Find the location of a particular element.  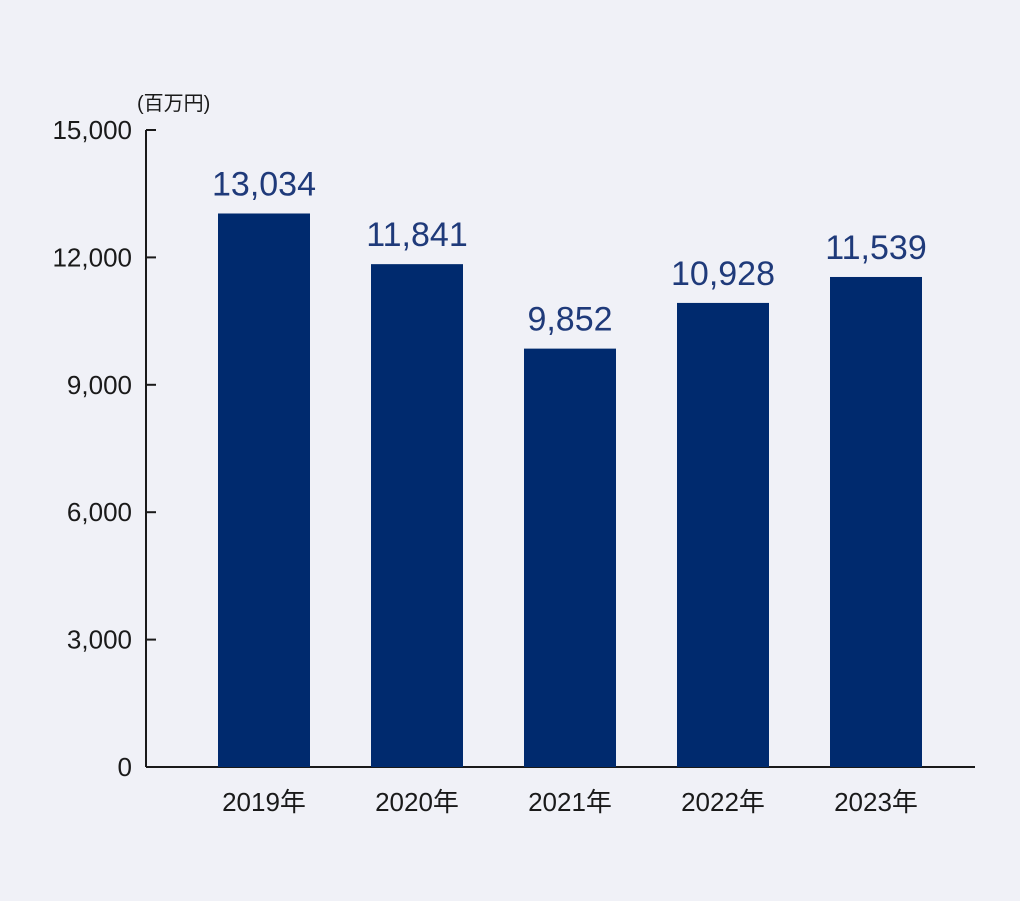

x-category-label: 2021年 is located at coordinates (570, 802).